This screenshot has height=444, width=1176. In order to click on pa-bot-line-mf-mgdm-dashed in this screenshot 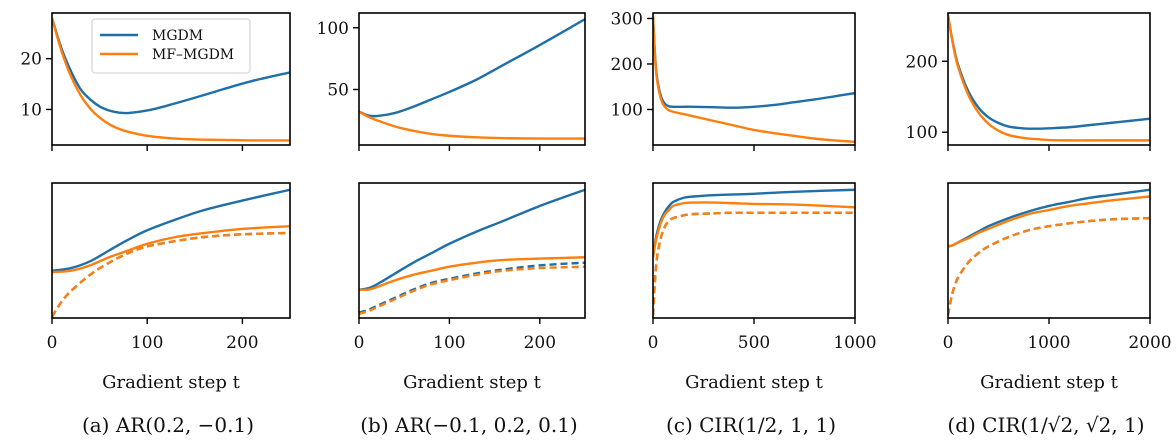, I will do `click(171, 274)`.